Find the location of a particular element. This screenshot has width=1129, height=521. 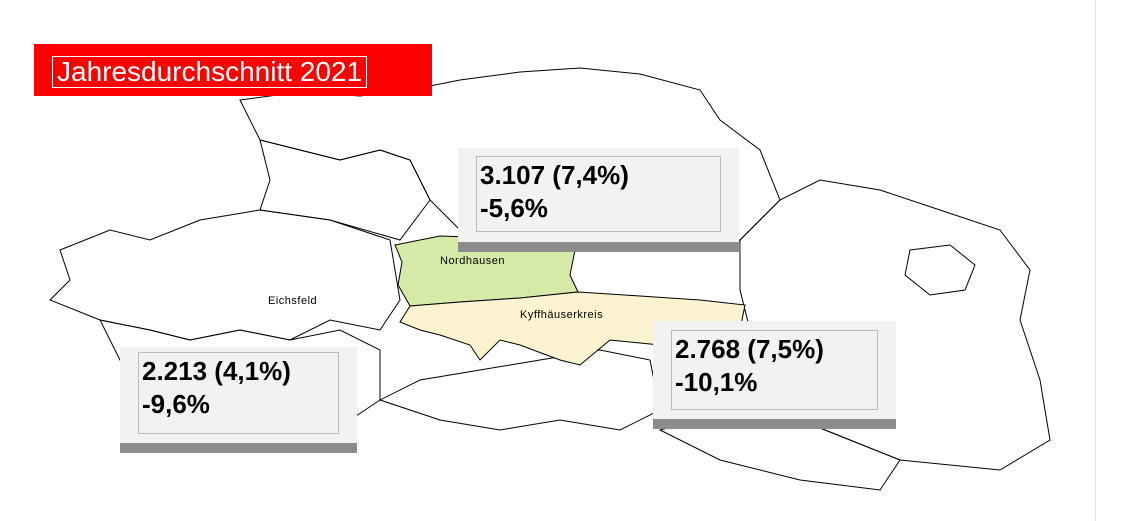

callout-value: 3.107 (7,4%) is located at coordinates (554, 175).